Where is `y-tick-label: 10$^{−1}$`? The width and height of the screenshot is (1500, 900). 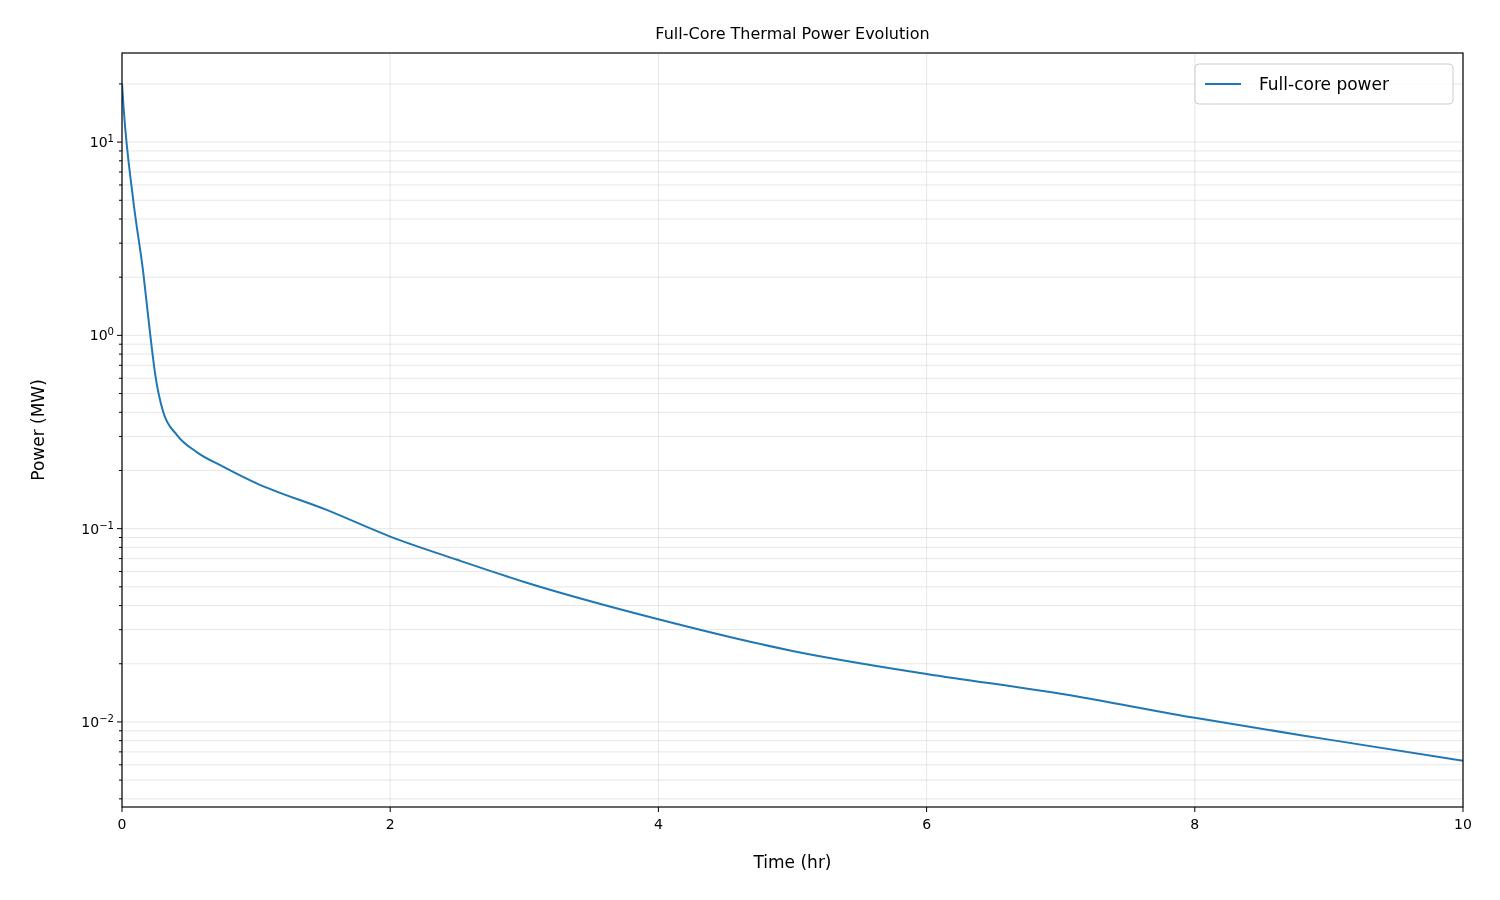 y-tick-label: 10$^{−1}$ is located at coordinates (97, 528).